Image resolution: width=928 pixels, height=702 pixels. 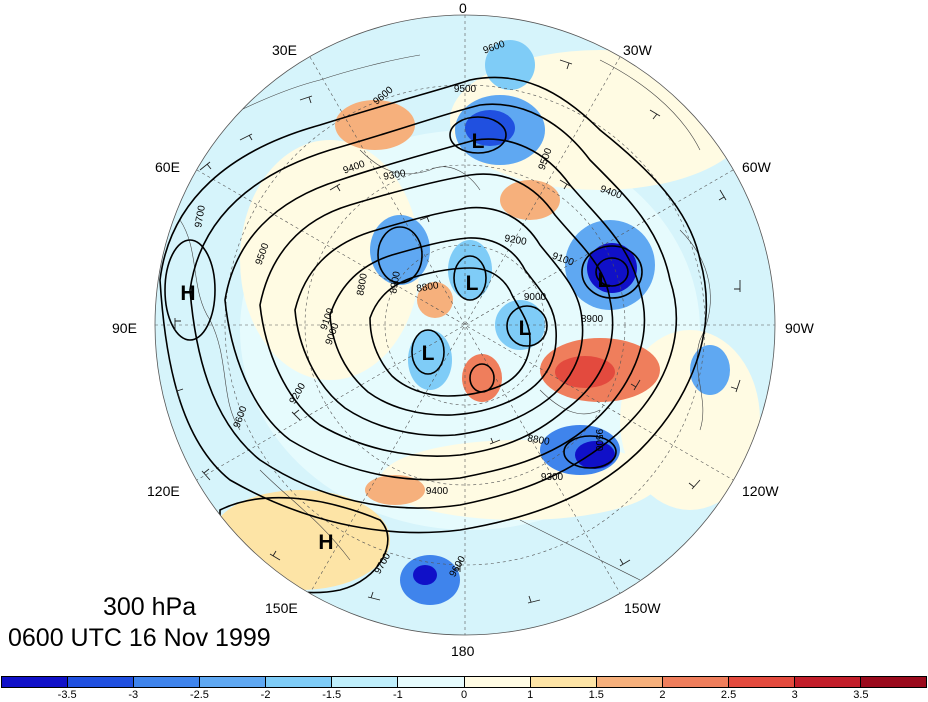 I want to click on colorbar-tick-label: -2, so click(x=265, y=695).